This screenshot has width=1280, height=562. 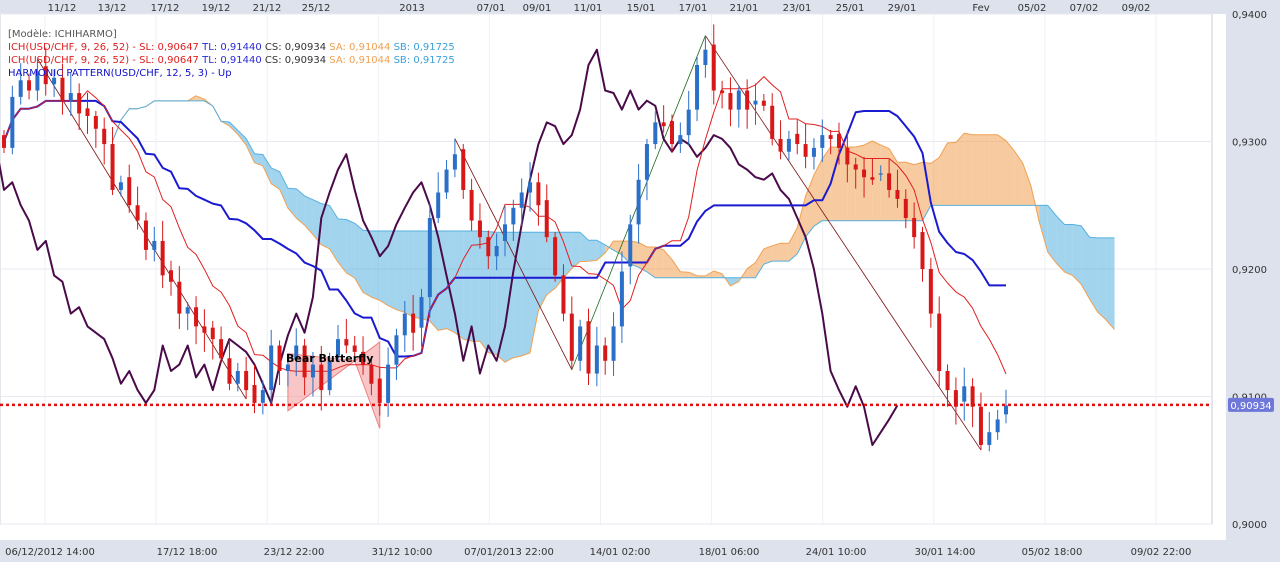 I want to click on legend-part: TL: 0,91440, so click(x=230, y=60).